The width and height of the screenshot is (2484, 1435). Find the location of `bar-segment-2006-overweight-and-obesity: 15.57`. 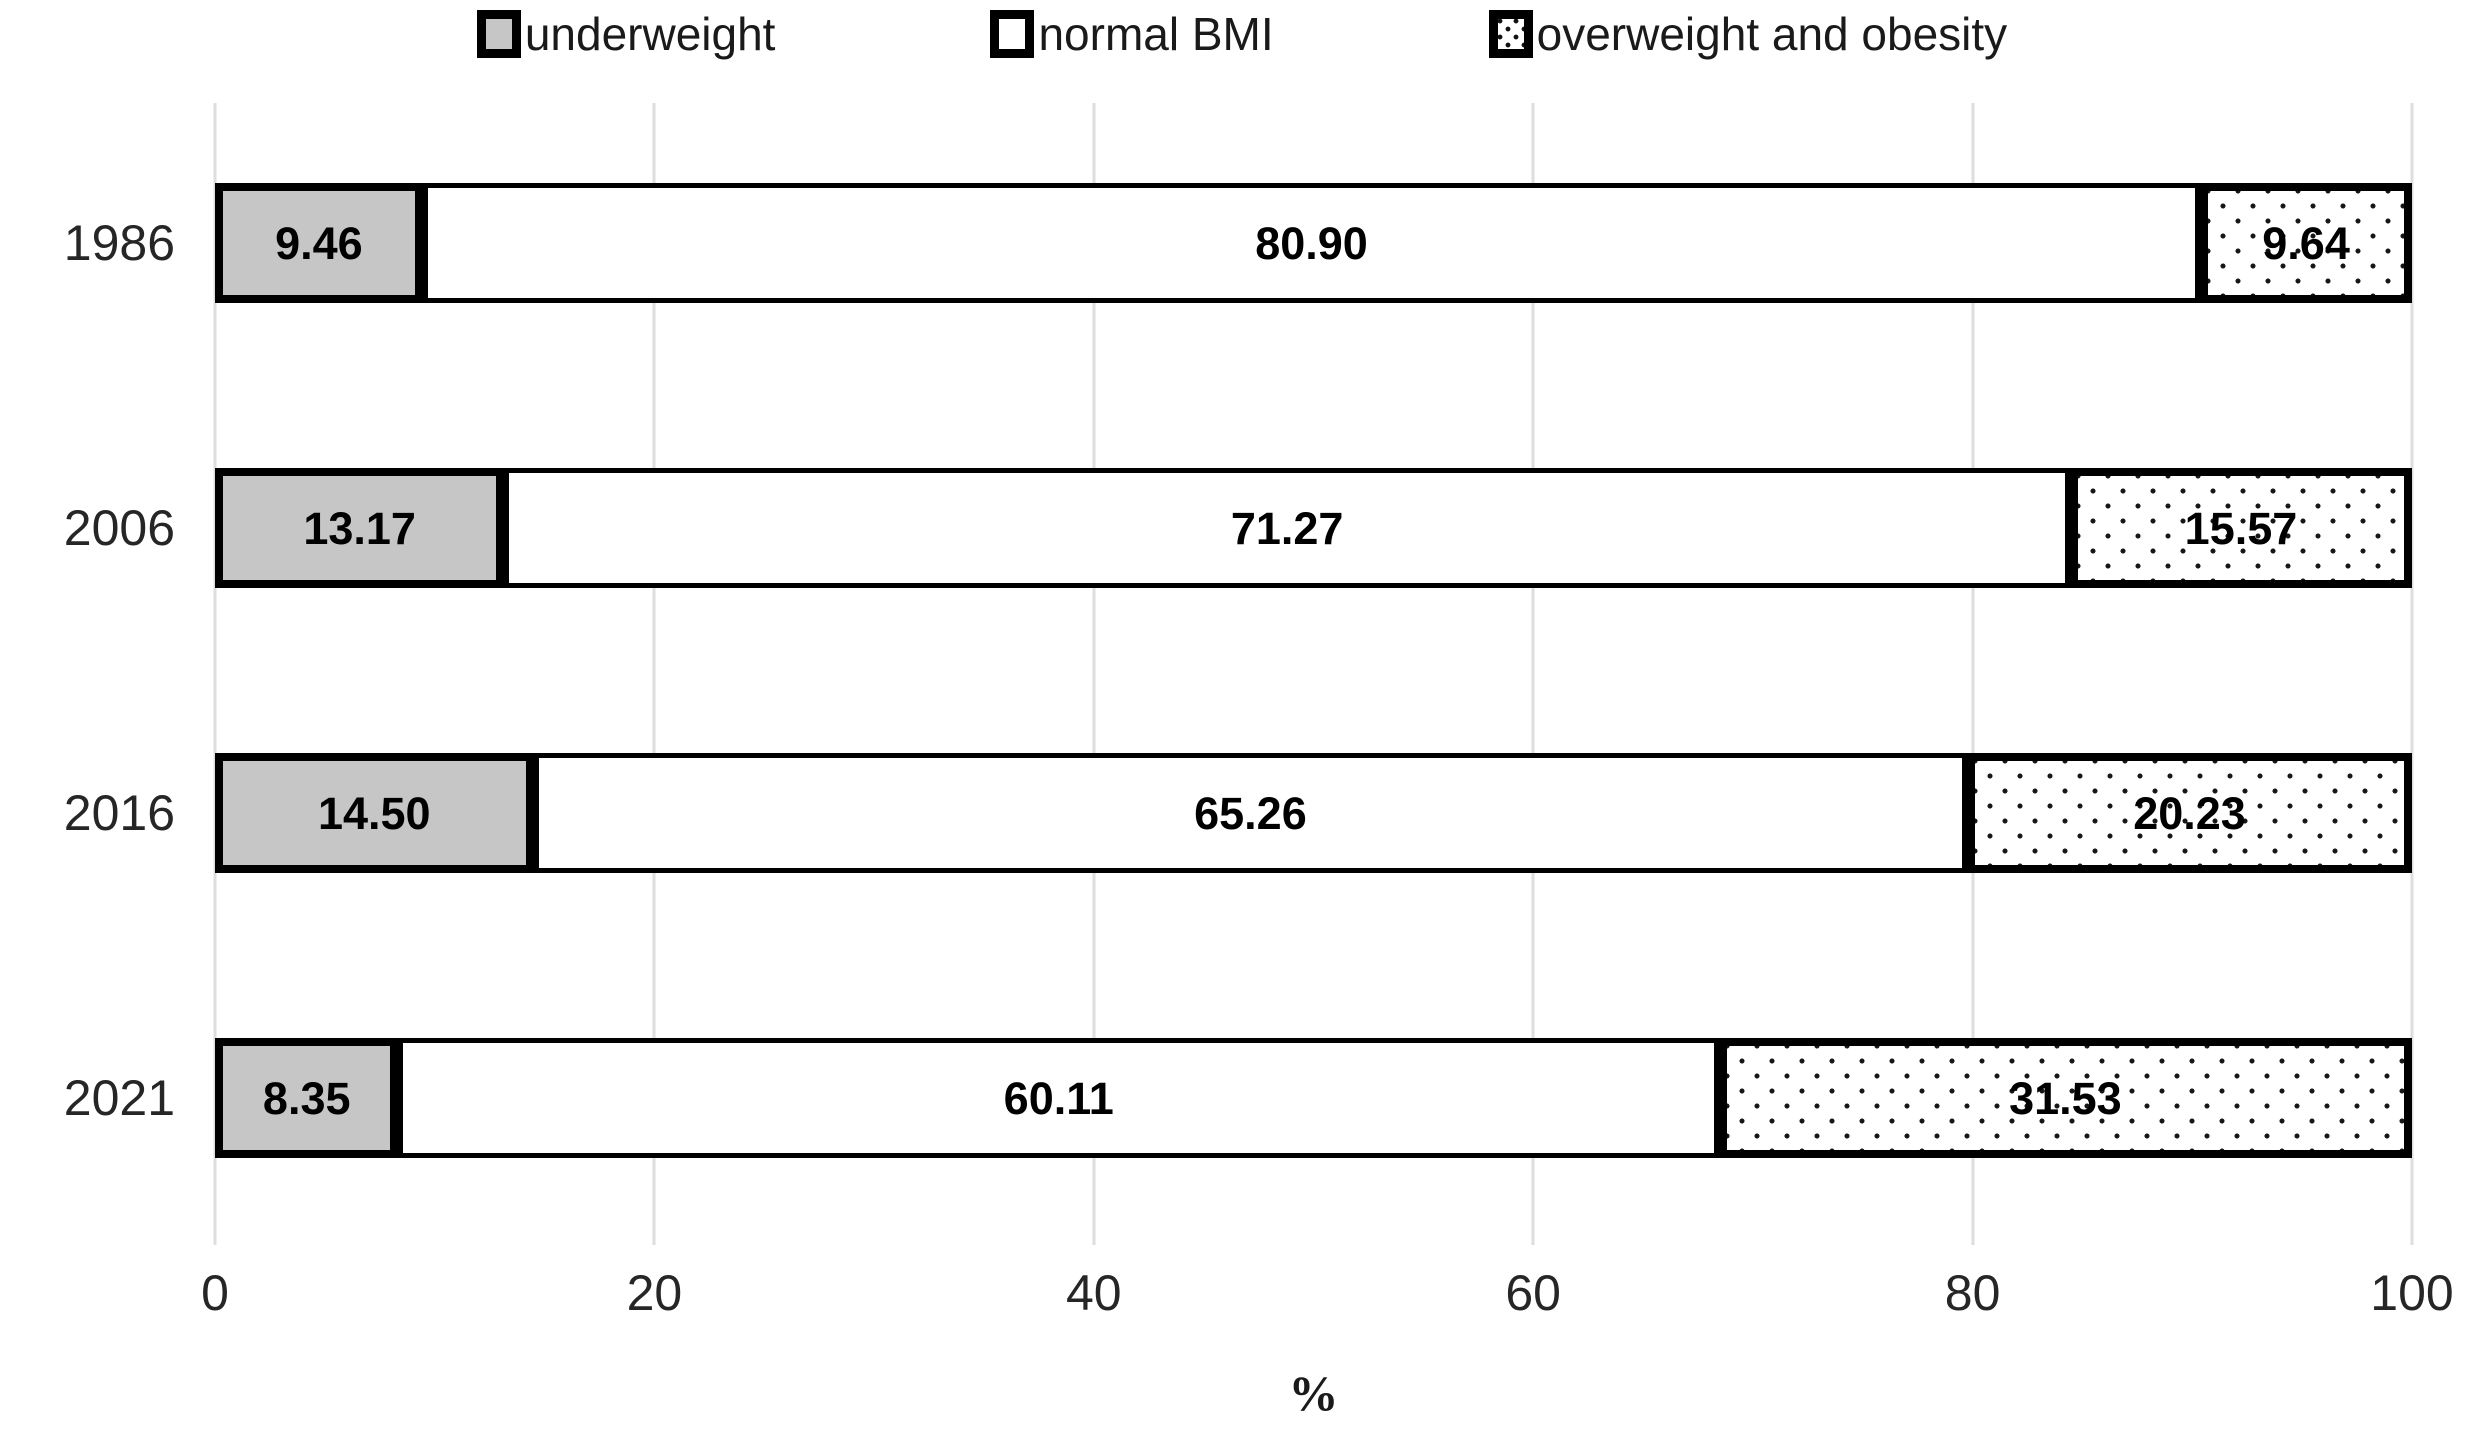

bar-segment-2006-overweight-and-obesity: 15.57 is located at coordinates (2240, 528).